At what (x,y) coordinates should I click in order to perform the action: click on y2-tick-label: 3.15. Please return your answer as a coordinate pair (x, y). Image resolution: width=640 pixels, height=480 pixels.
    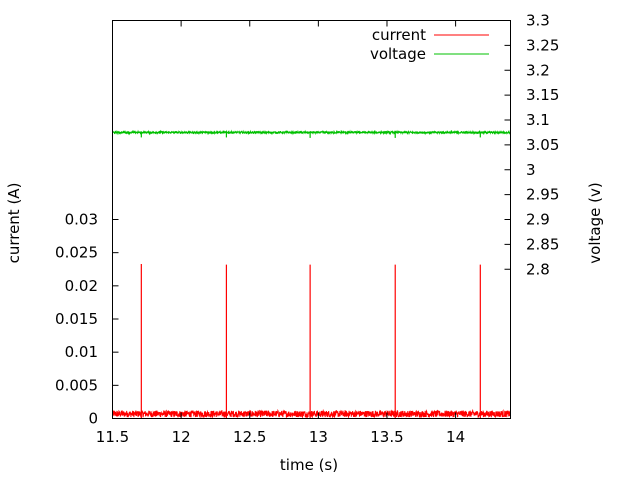
    Looking at the image, I should click on (542, 95).